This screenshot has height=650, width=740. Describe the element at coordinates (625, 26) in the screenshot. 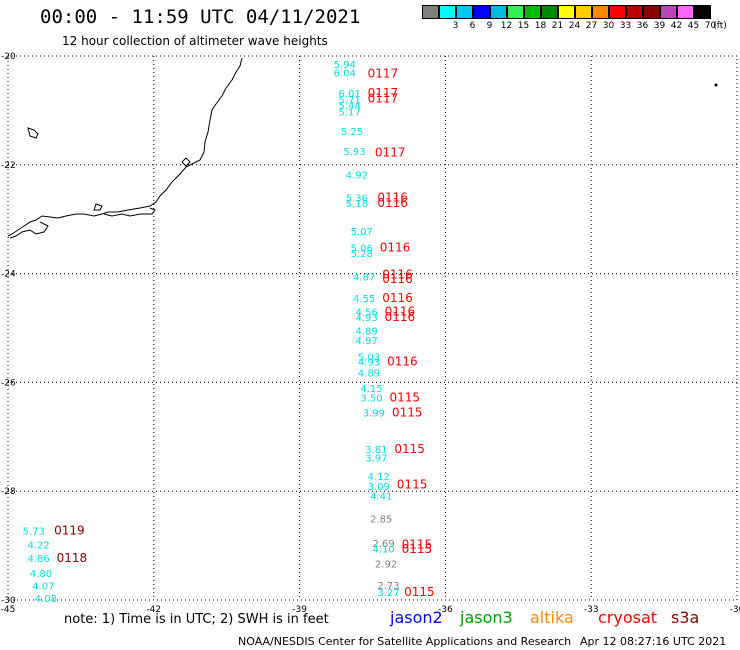

I see `legend-label: 33` at that location.